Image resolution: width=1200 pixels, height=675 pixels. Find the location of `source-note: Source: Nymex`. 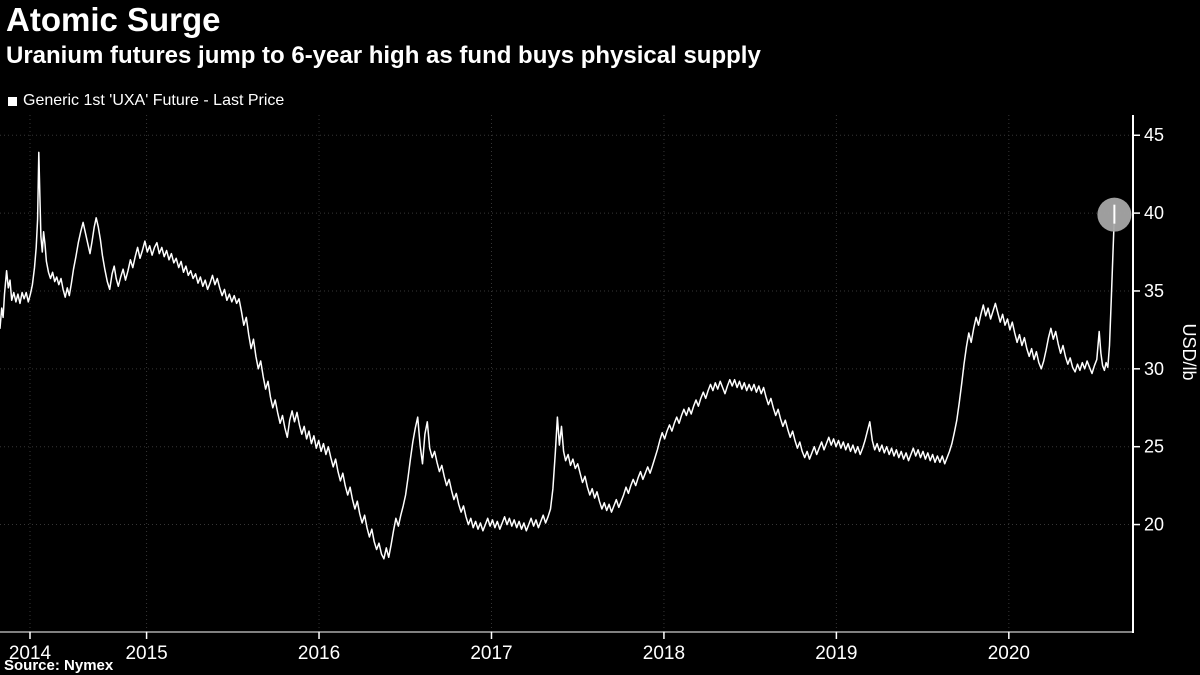

source-note: Source: Nymex is located at coordinates (59, 665).